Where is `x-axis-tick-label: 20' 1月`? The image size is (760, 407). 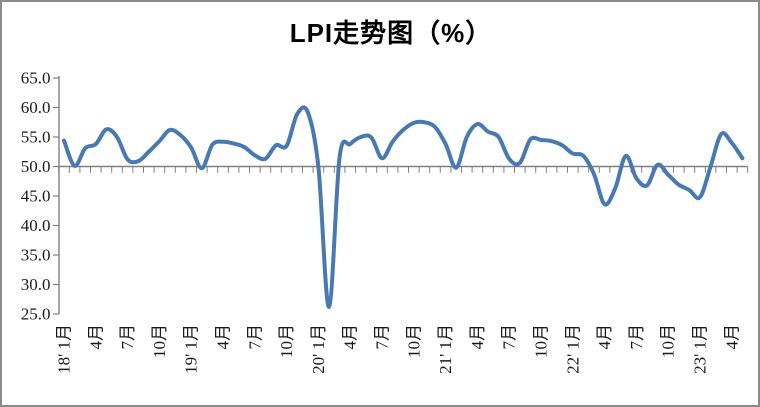
x-axis-tick-label: 20' 1月 is located at coordinates (318, 349).